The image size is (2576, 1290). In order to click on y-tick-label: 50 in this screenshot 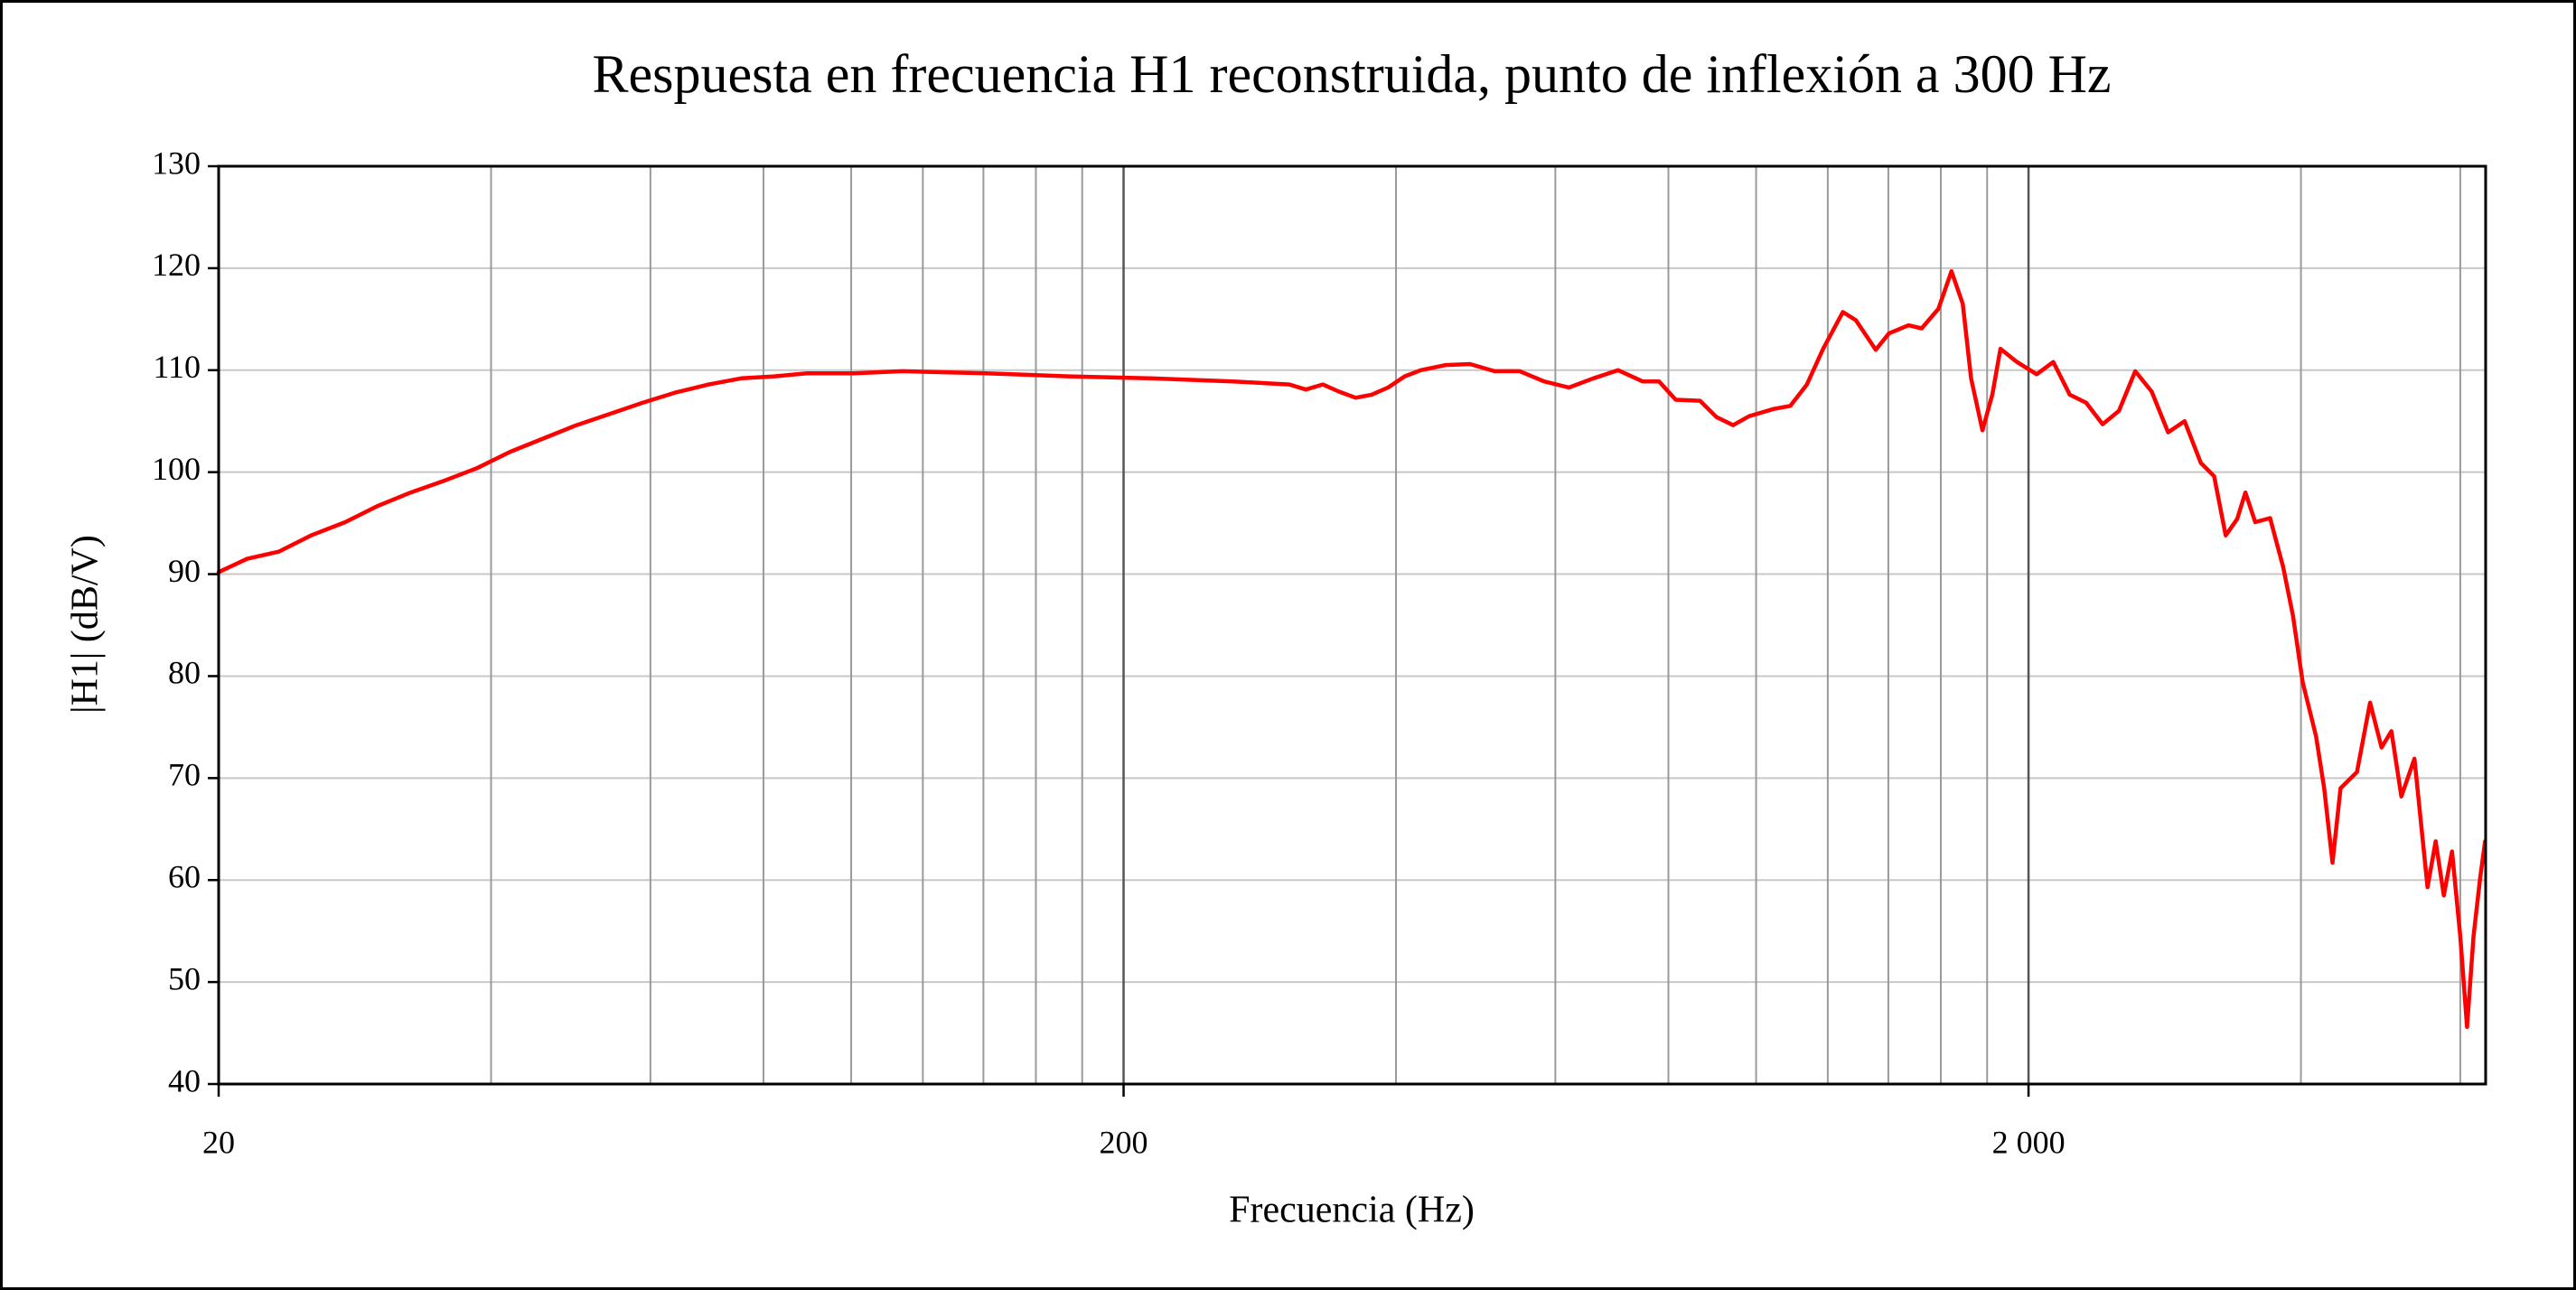, I will do `click(184, 978)`.